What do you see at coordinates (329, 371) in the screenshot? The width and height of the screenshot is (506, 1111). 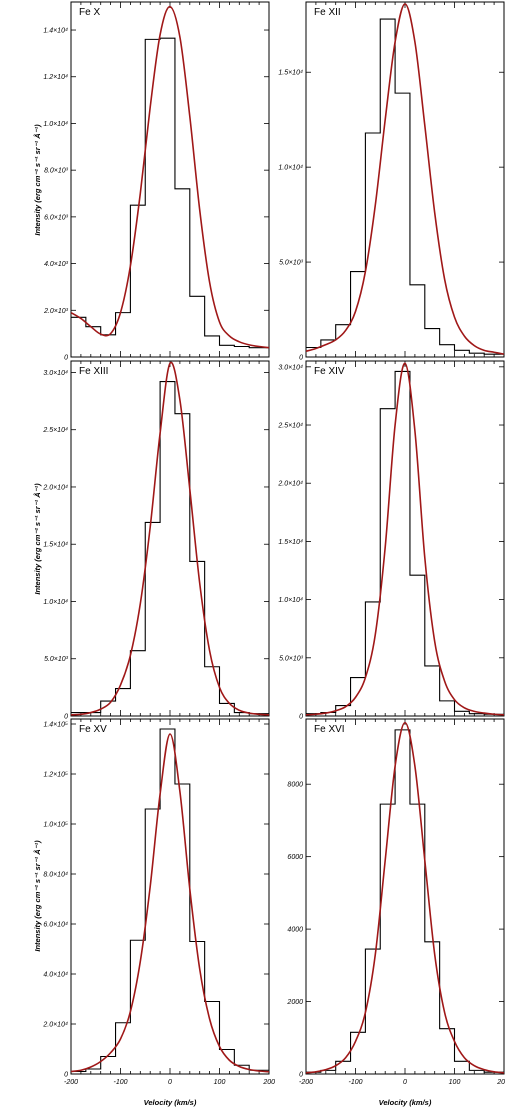 I see `panel-ion-label: Fe XIV` at bounding box center [329, 371].